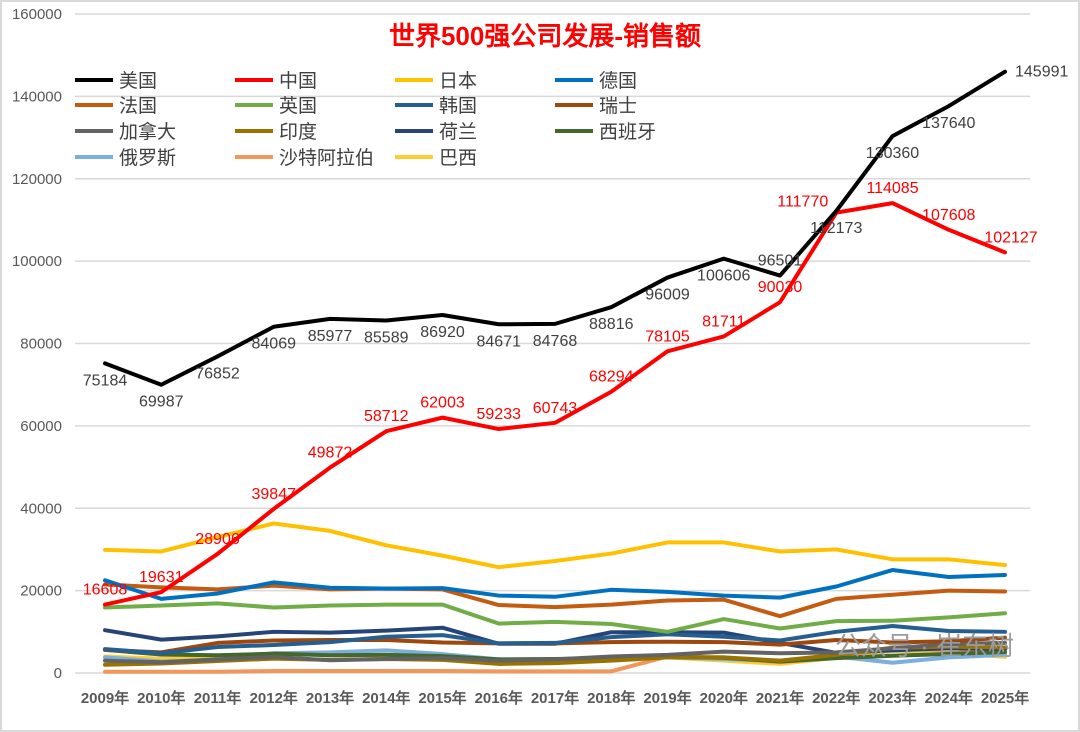 The image size is (1080, 732). Describe the element at coordinates (458, 106) in the screenshot. I see `legend-label: 韩国` at that location.